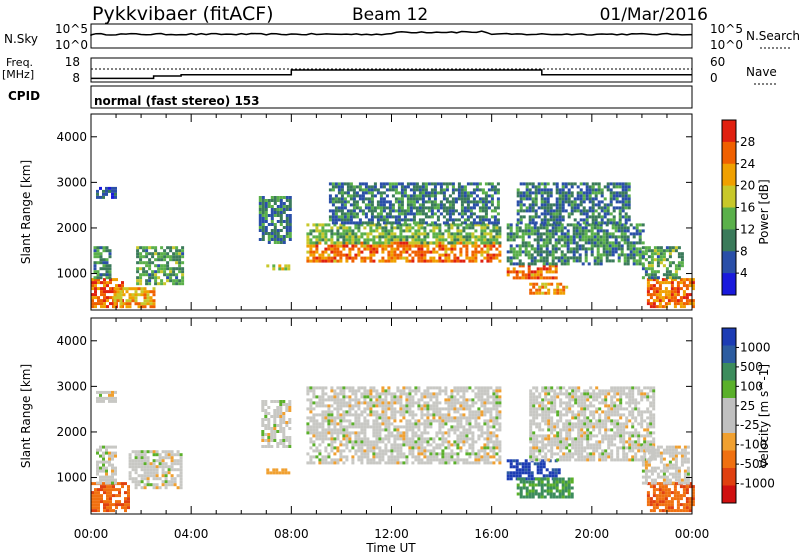 This screenshot has height=554, width=800. Describe the element at coordinates (747, 208) in the screenshot. I see `colorbar-tick-label: 16` at that location.